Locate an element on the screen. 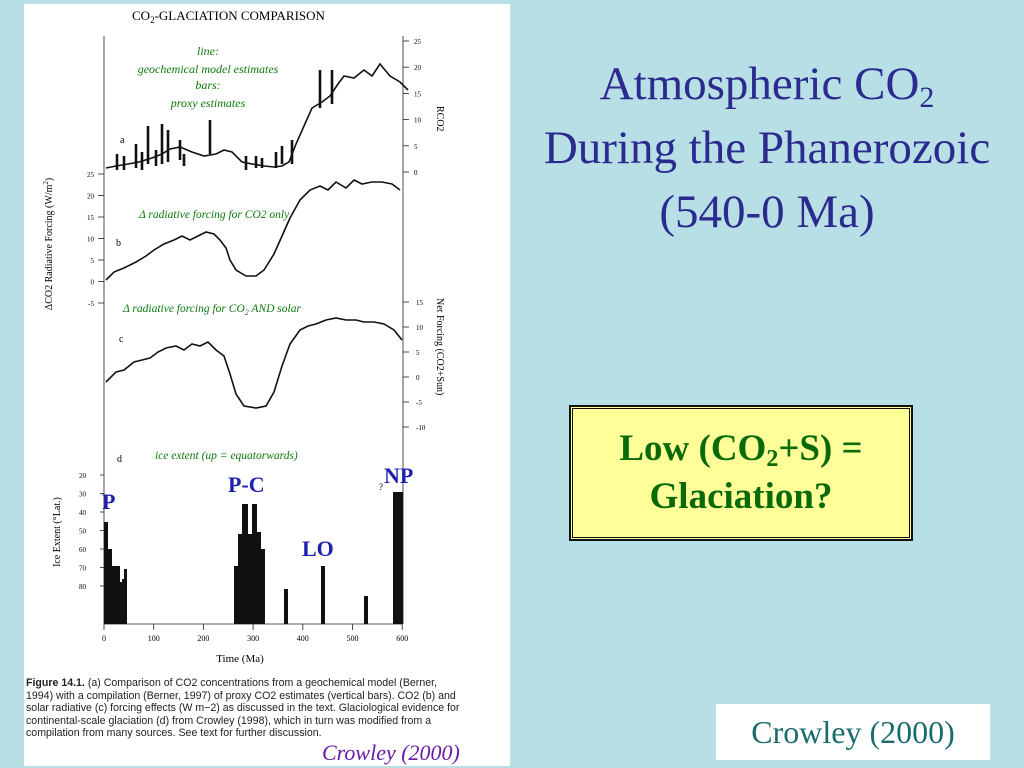  forcing-tick-label: 20 is located at coordinates (91, 197).